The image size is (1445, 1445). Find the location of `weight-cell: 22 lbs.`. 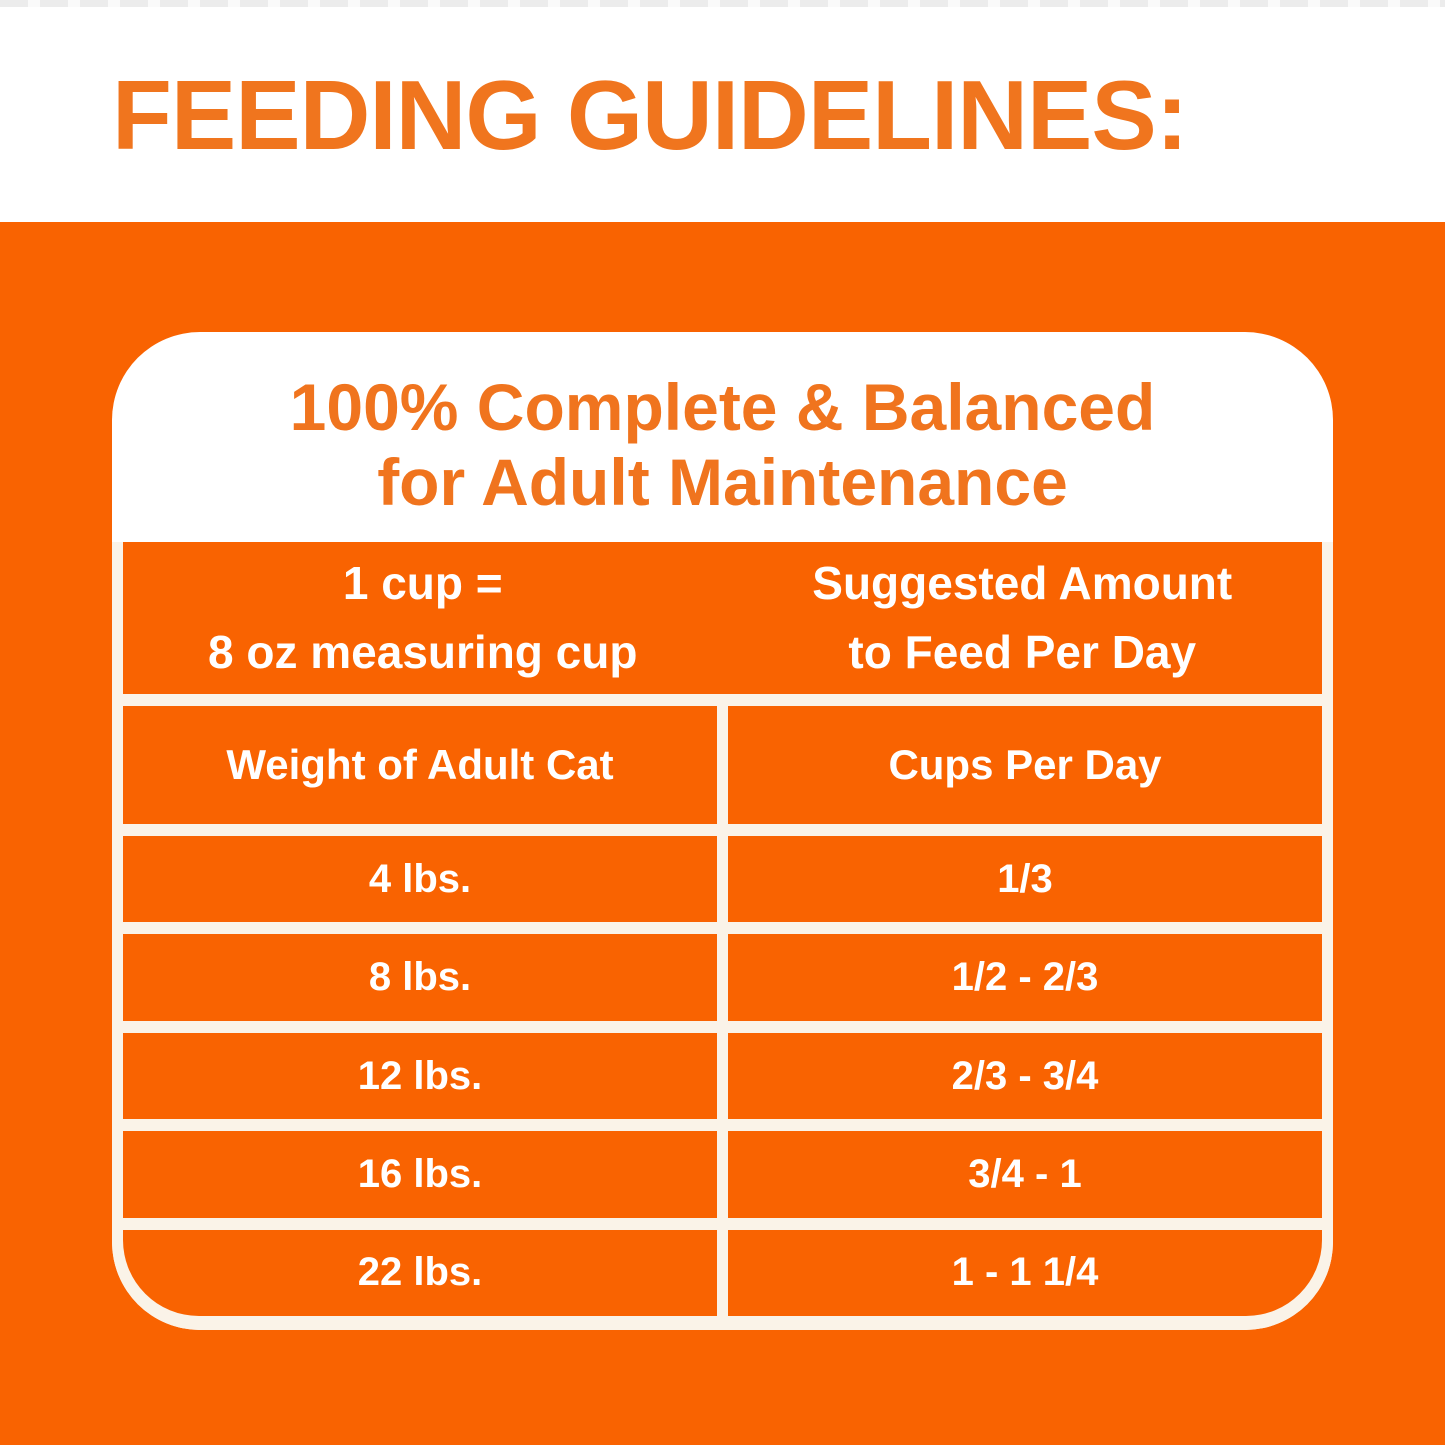

weight-cell: 22 lbs. is located at coordinates (420, 1272).